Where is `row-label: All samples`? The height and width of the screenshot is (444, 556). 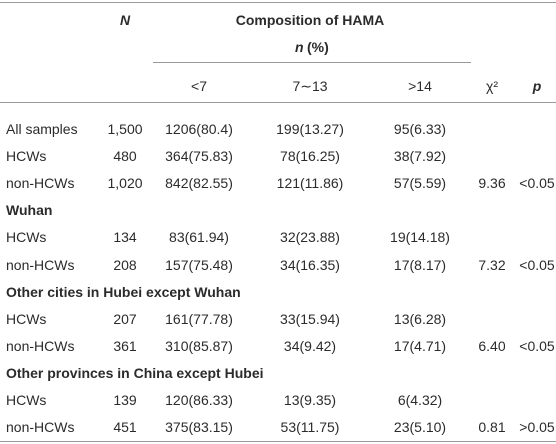
row-label: All samples is located at coordinates (42, 129).